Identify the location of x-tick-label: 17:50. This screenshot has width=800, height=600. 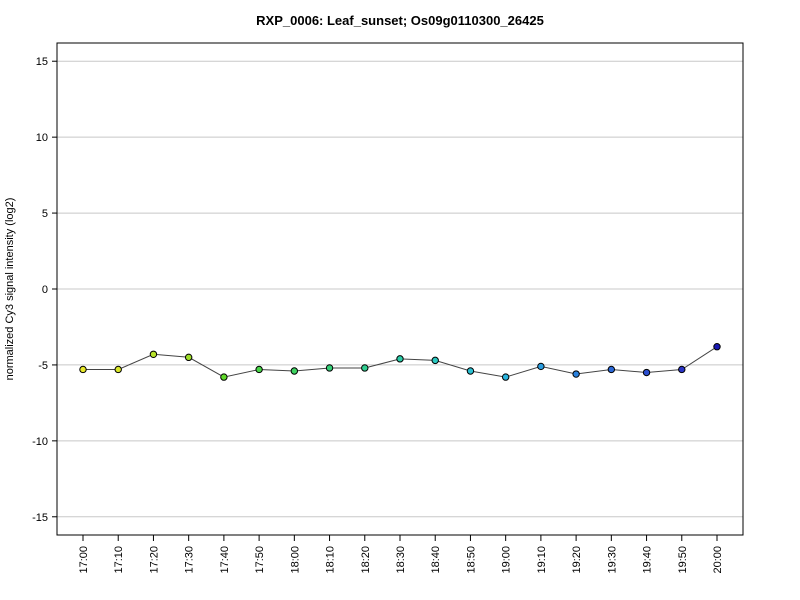
(260, 560).